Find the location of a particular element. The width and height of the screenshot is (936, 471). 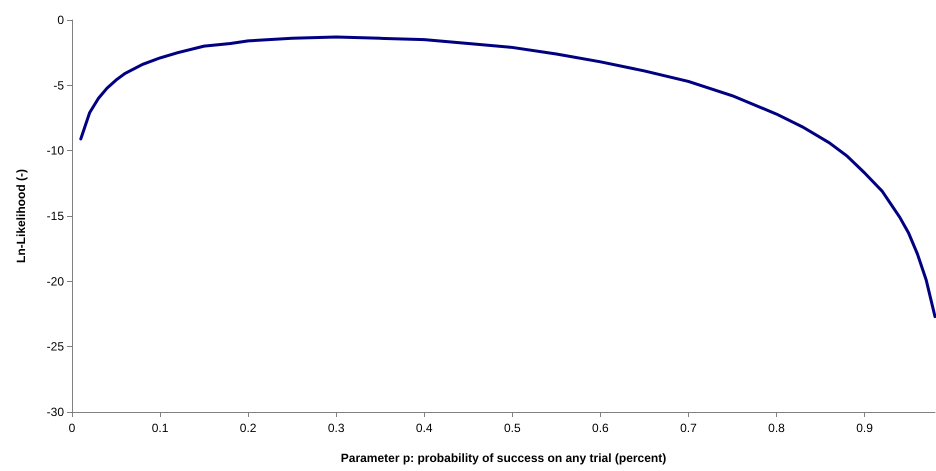

x-tick-label: 0.4 is located at coordinates (424, 428).